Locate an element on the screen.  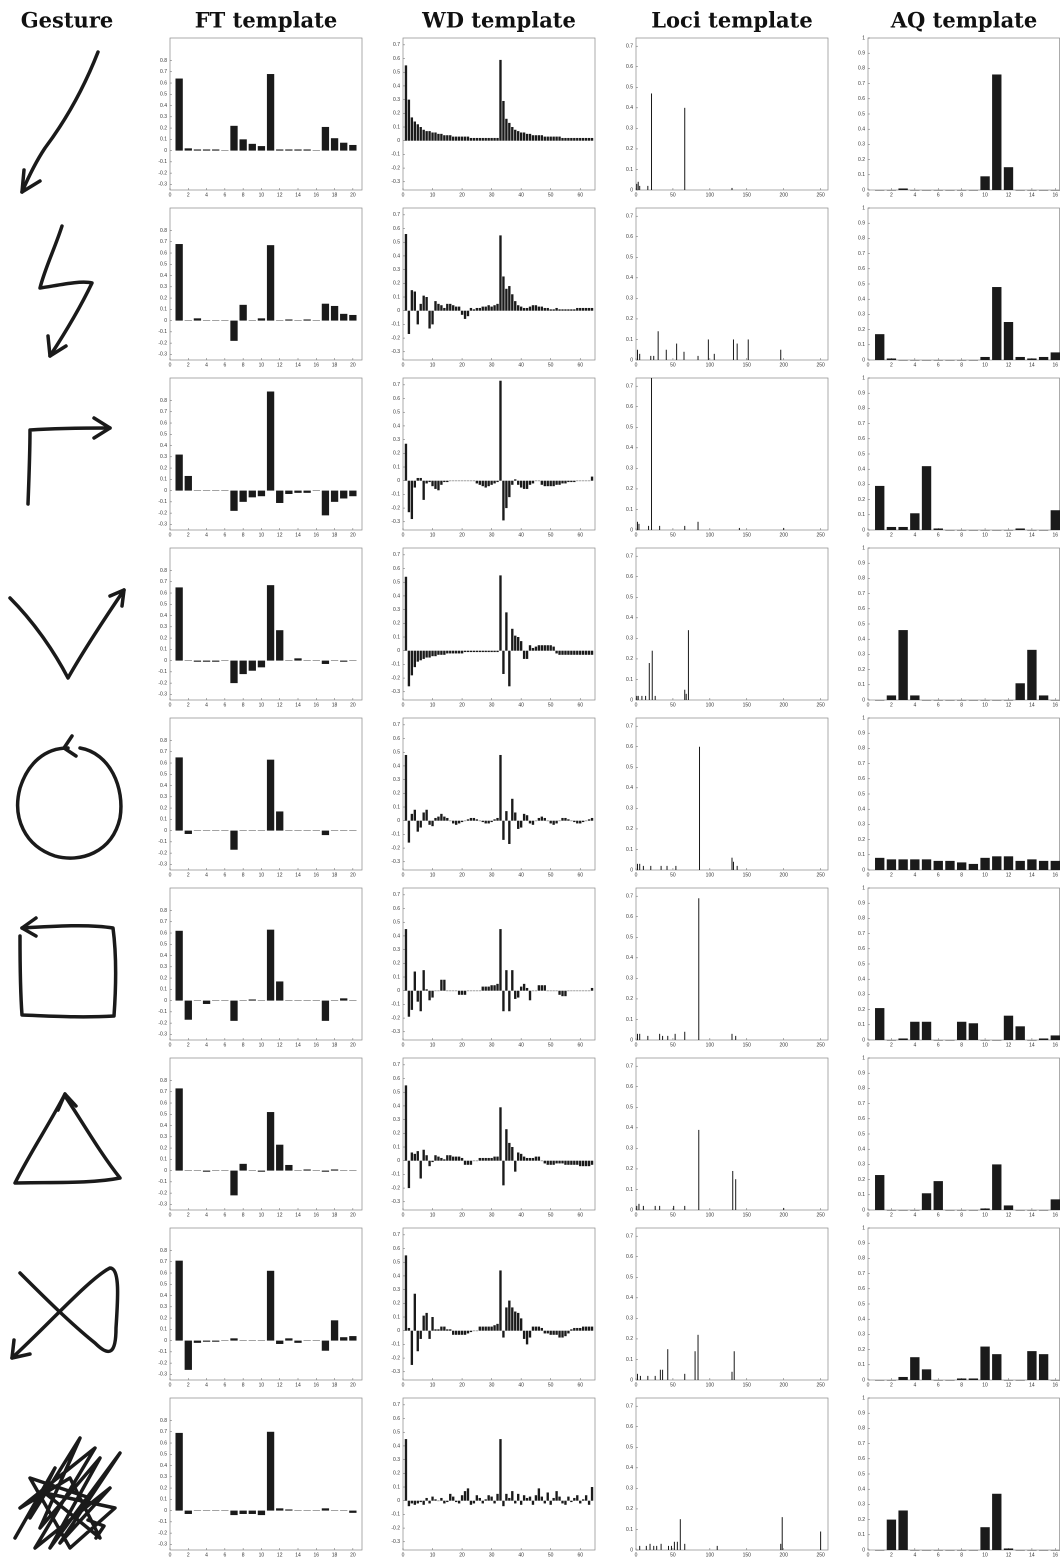
x-tick-label: 6 is located at coordinates (938, 195).